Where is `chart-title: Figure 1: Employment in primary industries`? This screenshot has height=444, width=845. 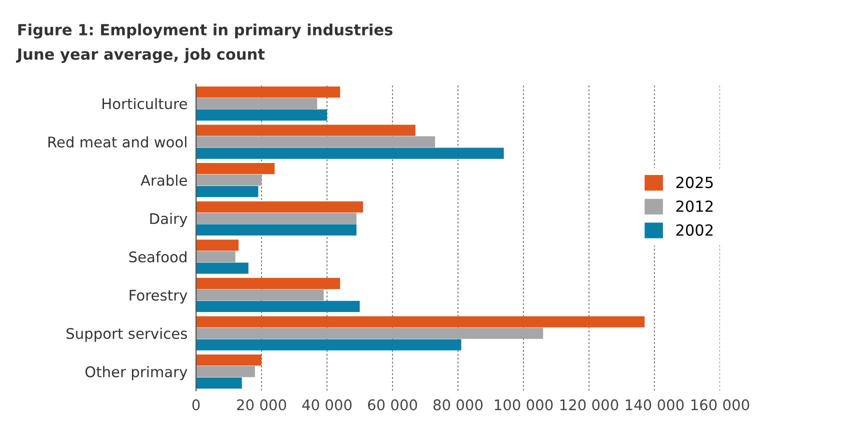 chart-title: Figure 1: Employment in primary industries is located at coordinates (205, 31).